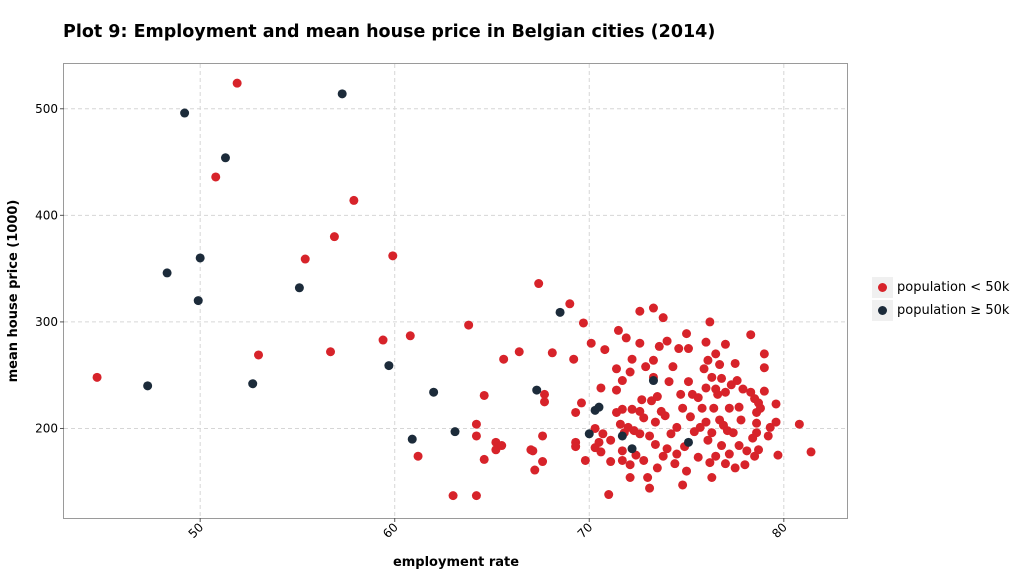 The height and width of the screenshot is (576, 1024). I want to click on legend-key, so click(882, 310).